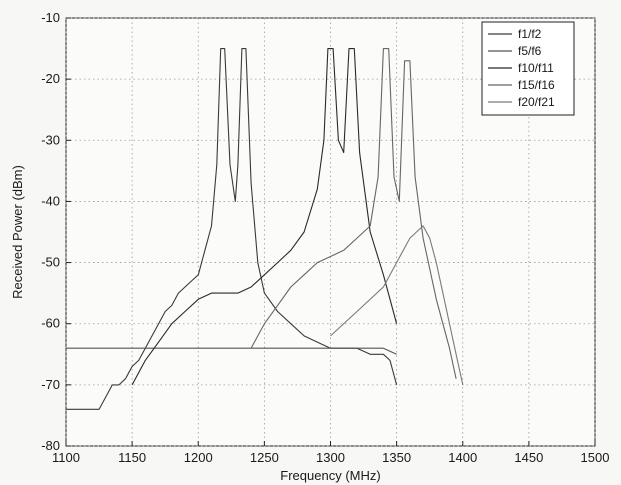  Describe the element at coordinates (50, 78) in the screenshot. I see `y-tick-label: -20` at that location.